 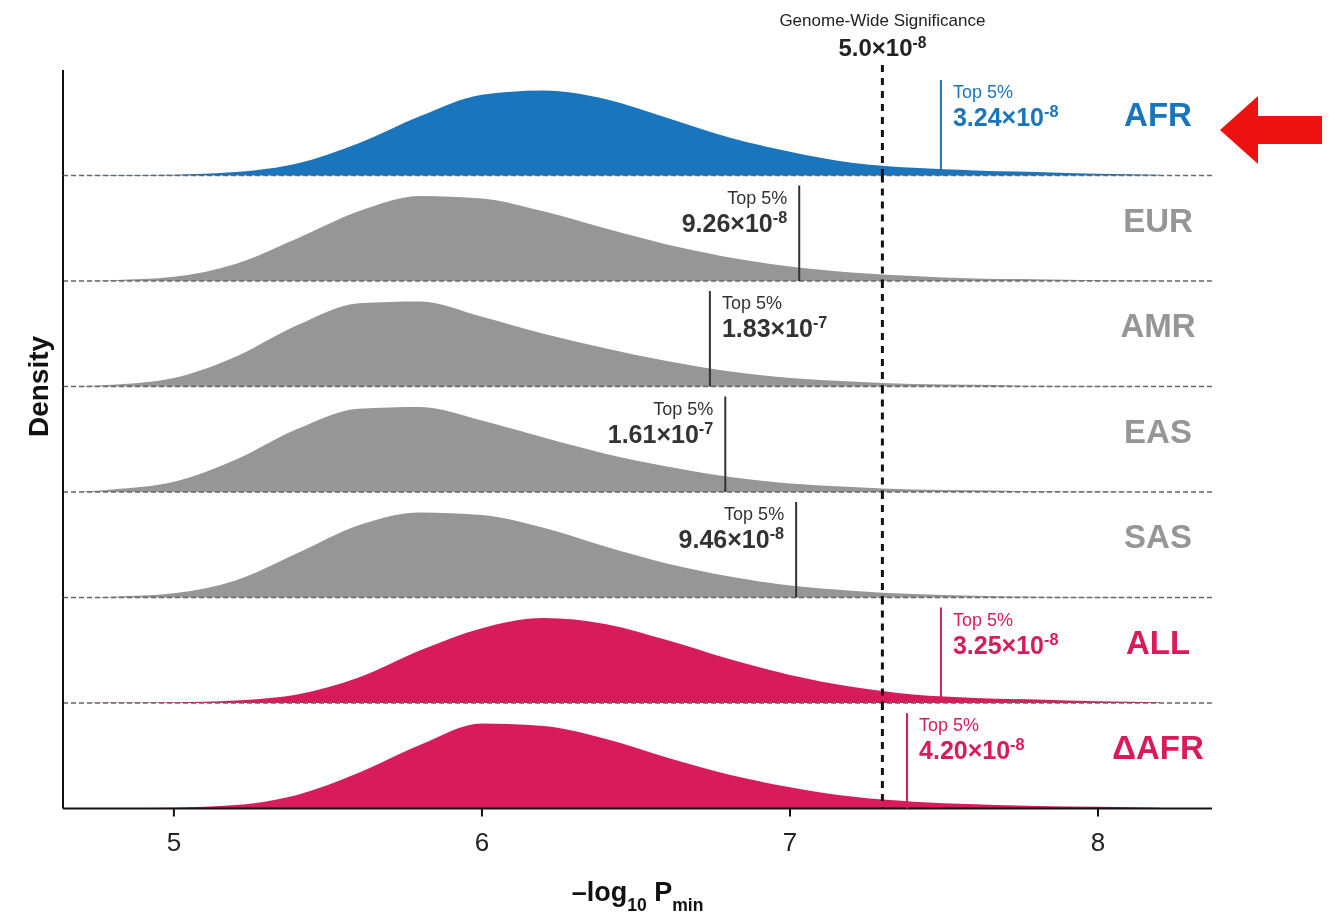 I want to click on x-axis-title: –log$_{10}$ P$_{min}$, so click(x=637, y=895).